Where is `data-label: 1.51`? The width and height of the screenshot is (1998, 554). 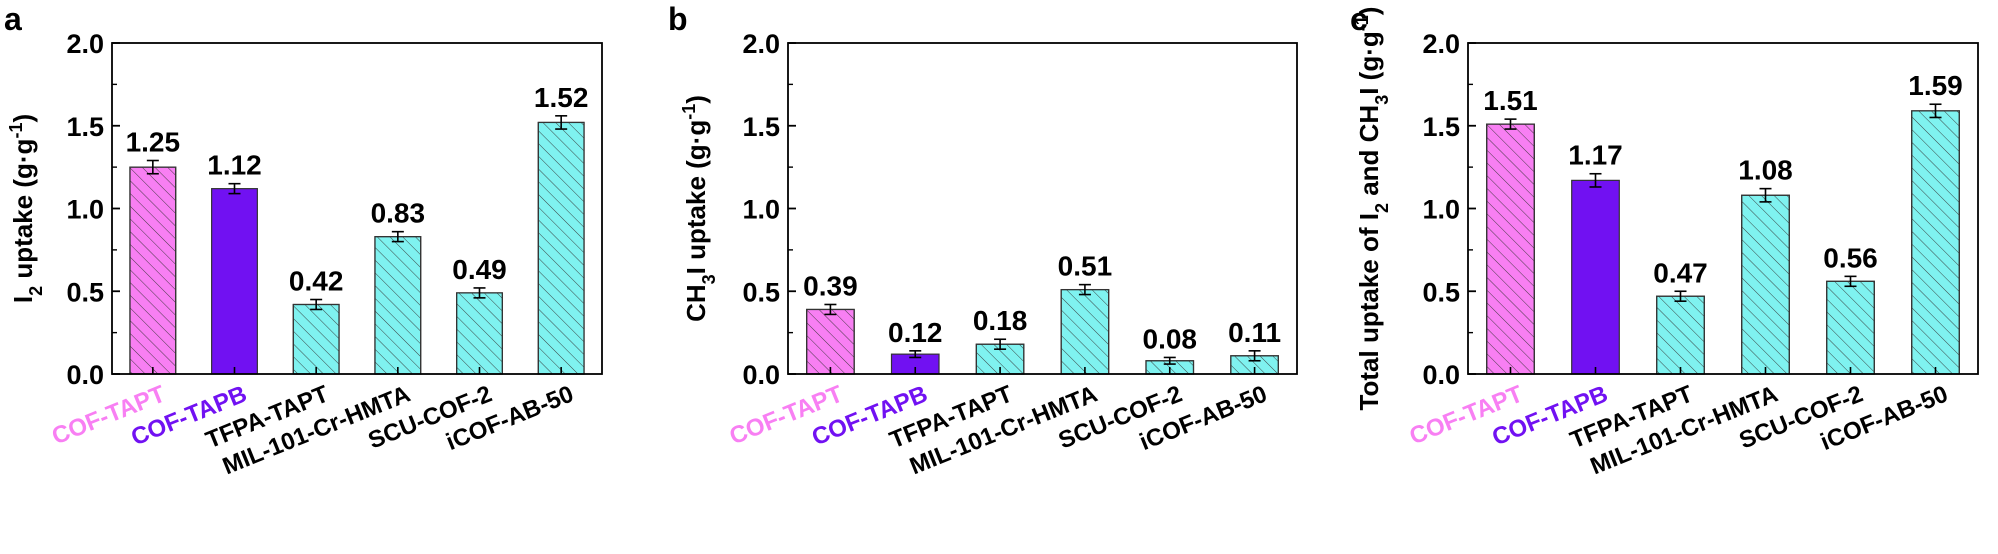
data-label: 1.51 is located at coordinates (1510, 100).